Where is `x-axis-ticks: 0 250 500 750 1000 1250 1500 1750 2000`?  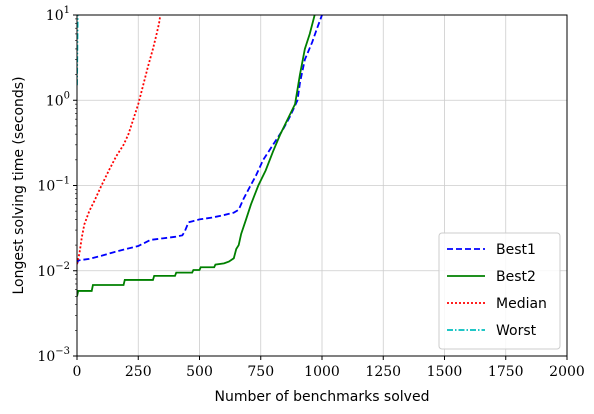
x-axis-ticks: 0 250 500 750 1000 1250 1500 1750 2000 is located at coordinates (329, 368).